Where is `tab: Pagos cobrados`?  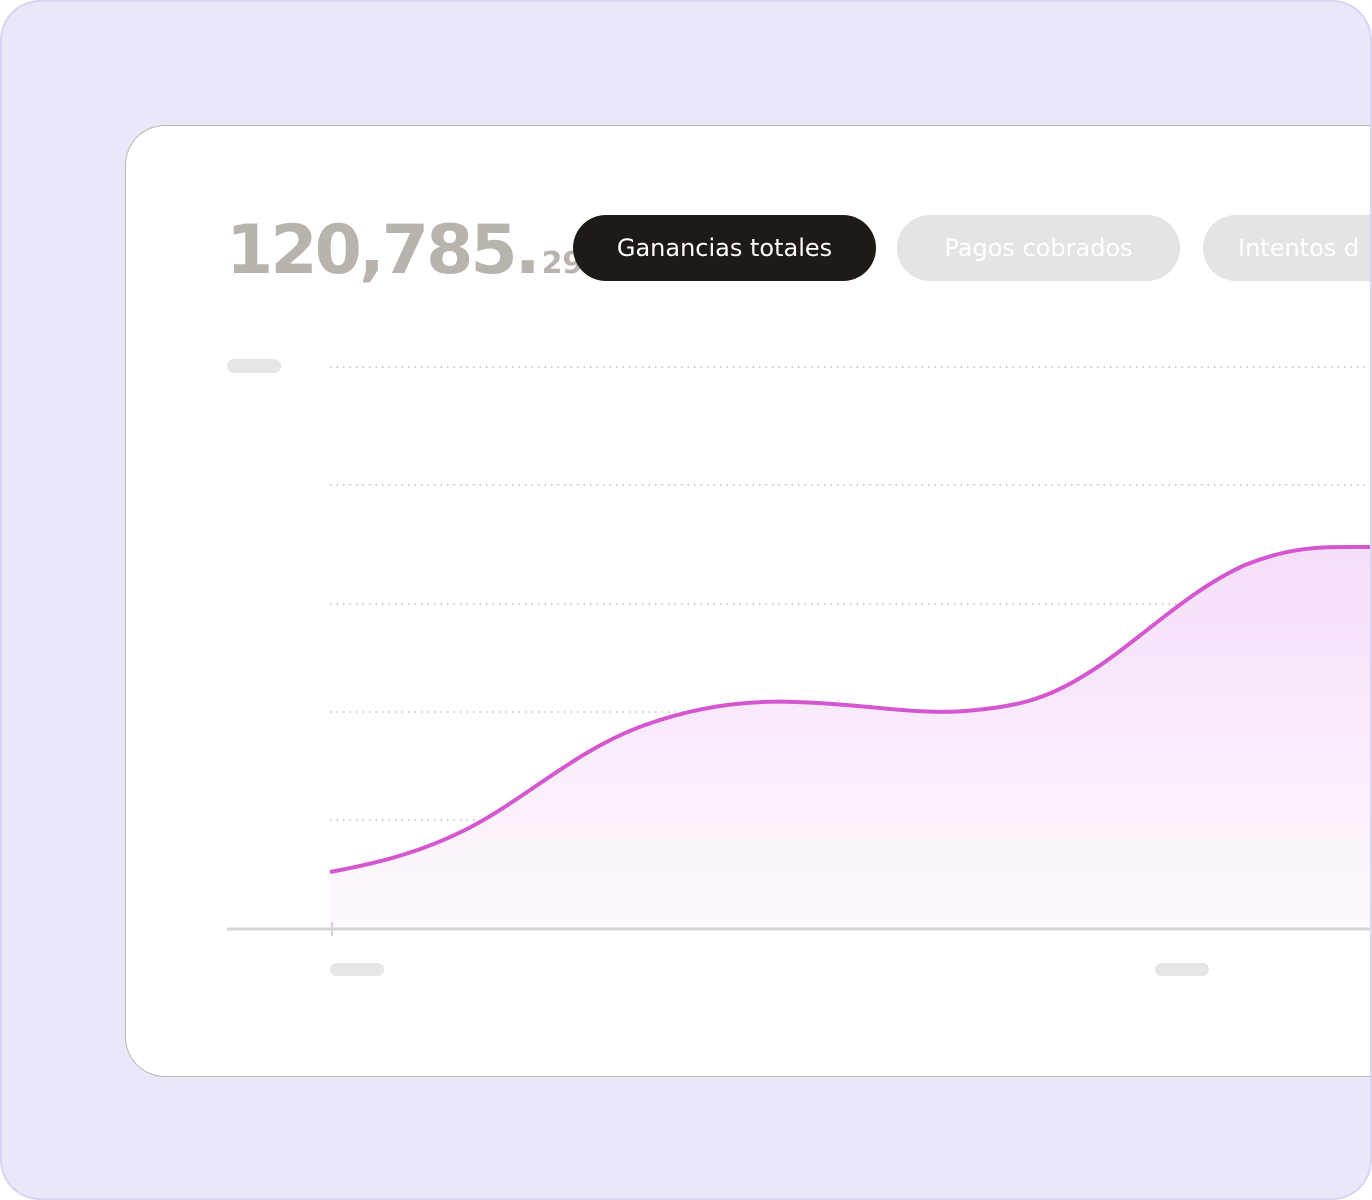 tab: Pagos cobrados is located at coordinates (1038, 248).